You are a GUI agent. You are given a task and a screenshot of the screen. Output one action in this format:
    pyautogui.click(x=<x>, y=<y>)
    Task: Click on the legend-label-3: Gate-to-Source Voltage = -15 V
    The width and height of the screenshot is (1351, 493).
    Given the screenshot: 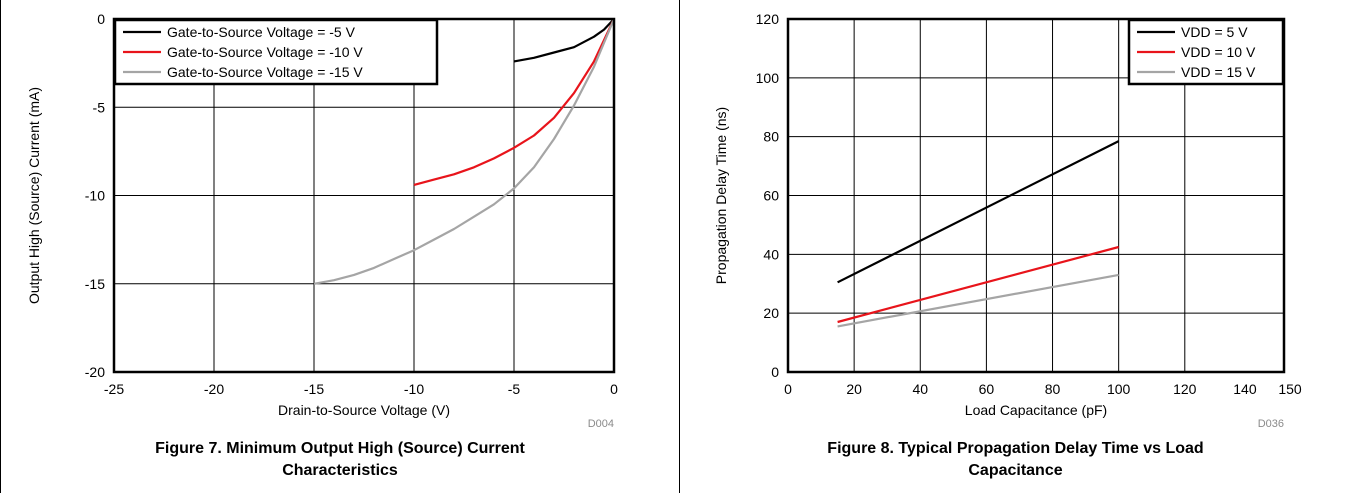 What is the action you would take?
    pyautogui.click(x=265, y=72)
    